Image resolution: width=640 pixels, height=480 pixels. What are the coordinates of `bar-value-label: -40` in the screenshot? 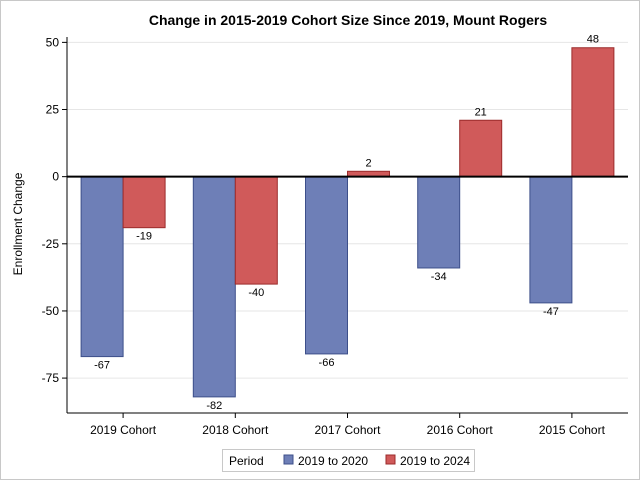 It's located at (256, 293).